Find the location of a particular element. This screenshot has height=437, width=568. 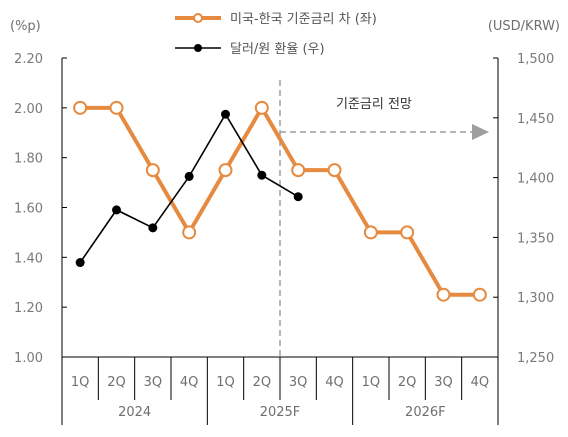

left-axis-unit-label: (%p) is located at coordinates (25, 26).